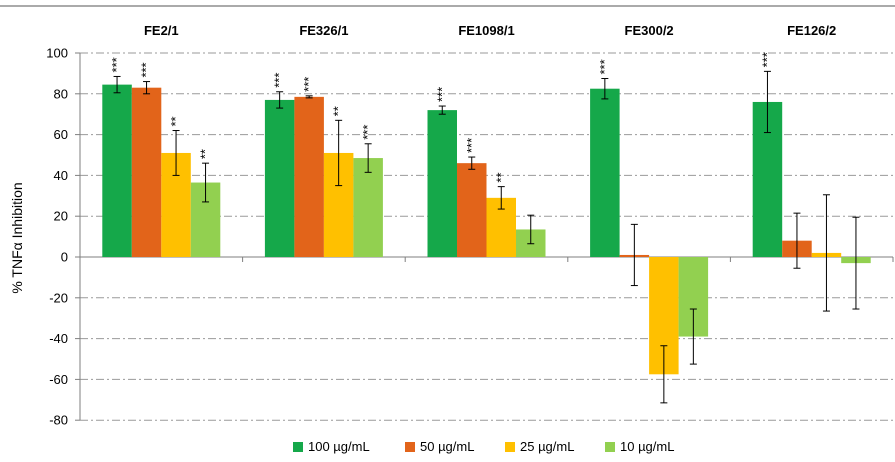 The height and width of the screenshot is (462, 895). I want to click on y-tick-label: 60, so click(61, 134).